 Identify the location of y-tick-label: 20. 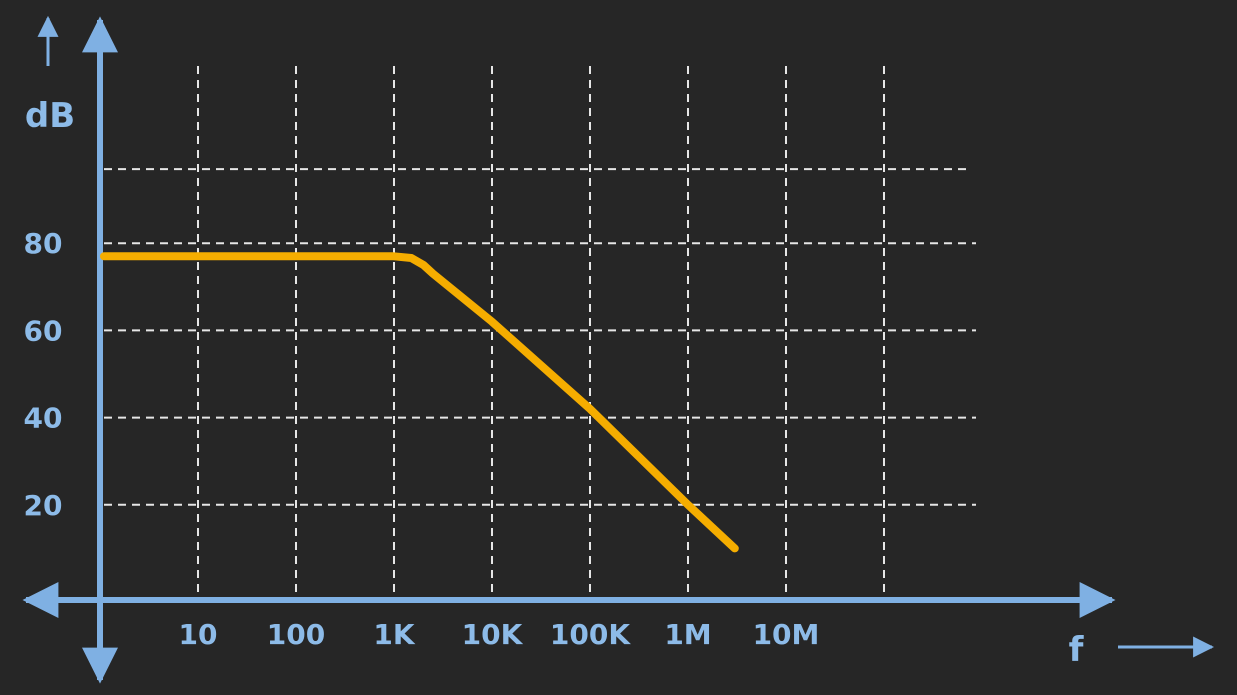
(43, 505).